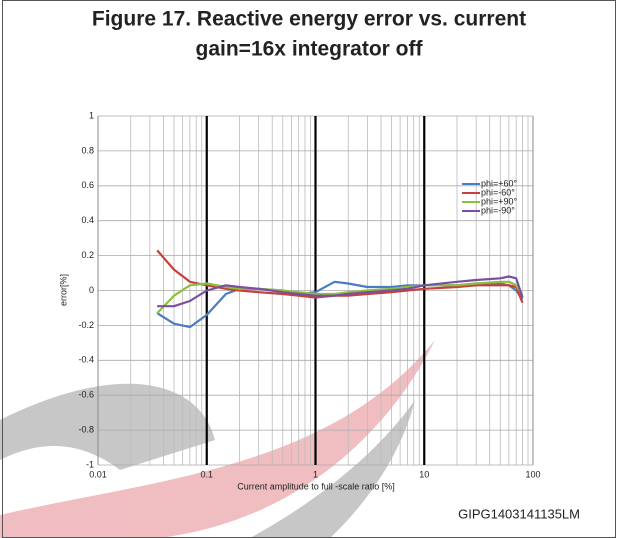  Describe the element at coordinates (87, 255) in the screenshot. I see `y-tick-label: 0.2` at that location.